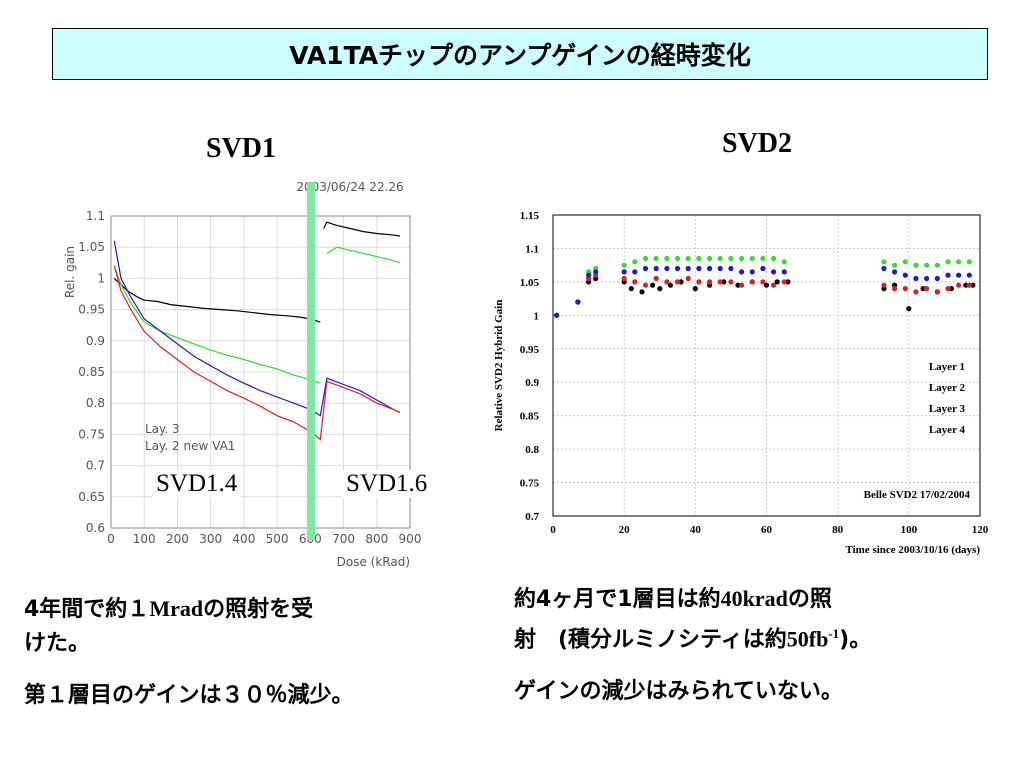 The width and height of the screenshot is (1024, 768). Describe the element at coordinates (162, 429) in the screenshot. I see `legend-lay3: Lay. 3` at that location.